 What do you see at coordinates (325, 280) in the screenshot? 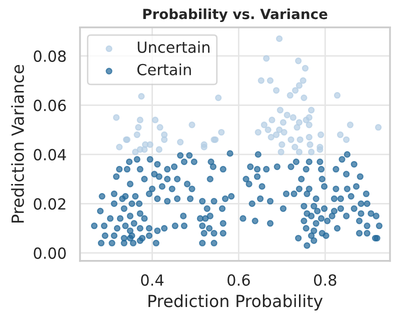
I see `x-tick-label: 0.8` at bounding box center [325, 280].